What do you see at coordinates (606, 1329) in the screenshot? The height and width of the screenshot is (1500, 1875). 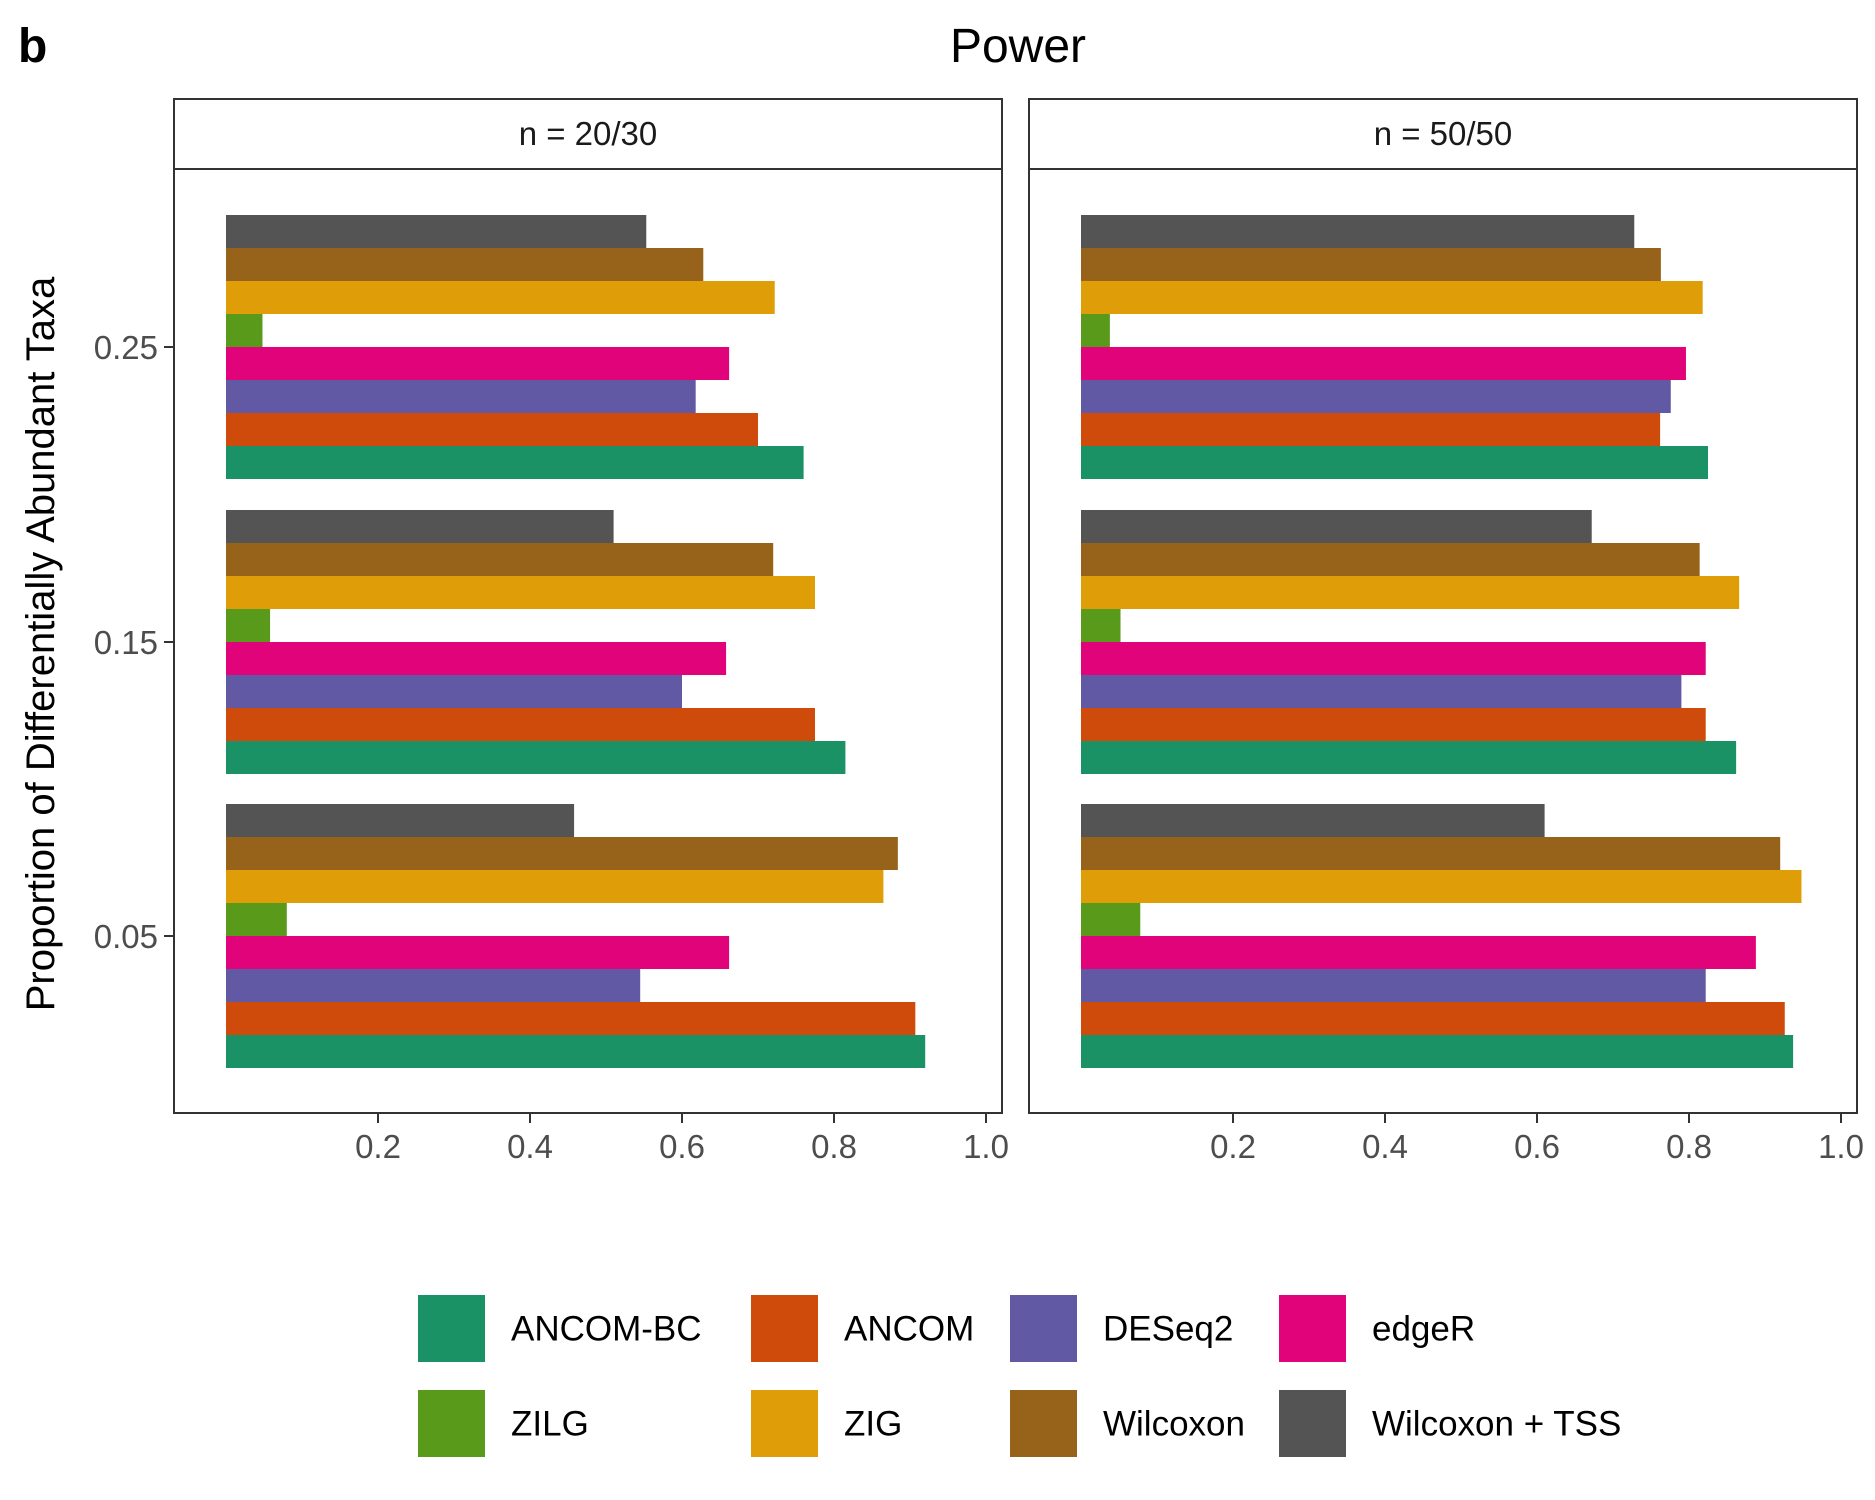 I see `legend-label: ANCOM-BC` at bounding box center [606, 1329].